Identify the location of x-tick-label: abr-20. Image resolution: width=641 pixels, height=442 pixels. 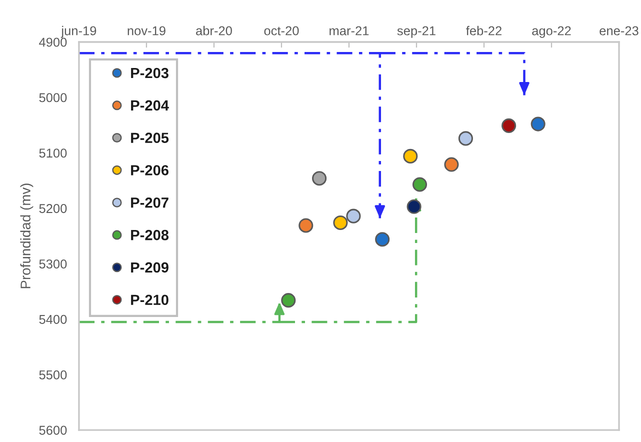
(214, 31).